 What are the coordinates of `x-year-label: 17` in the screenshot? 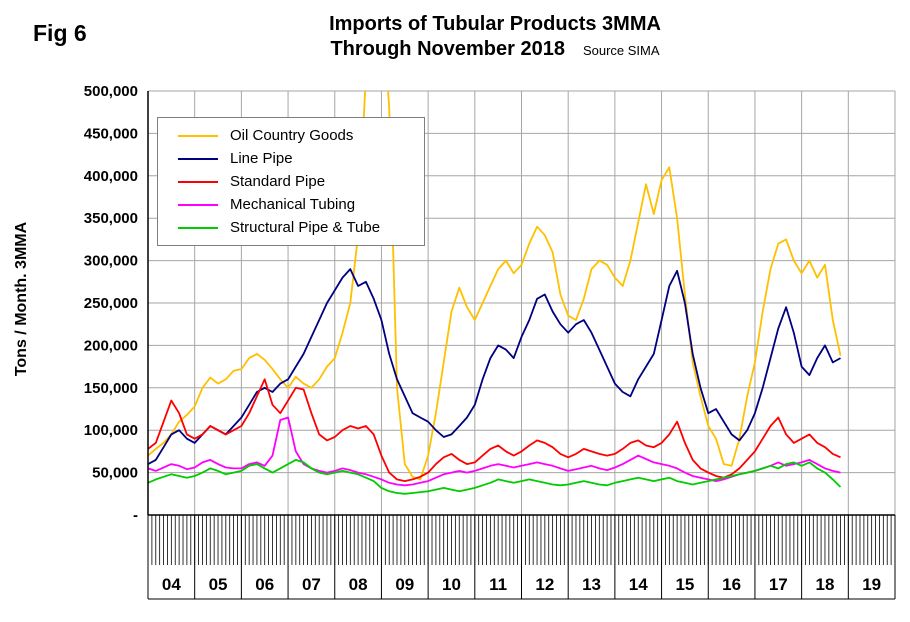 It's located at (778, 584).